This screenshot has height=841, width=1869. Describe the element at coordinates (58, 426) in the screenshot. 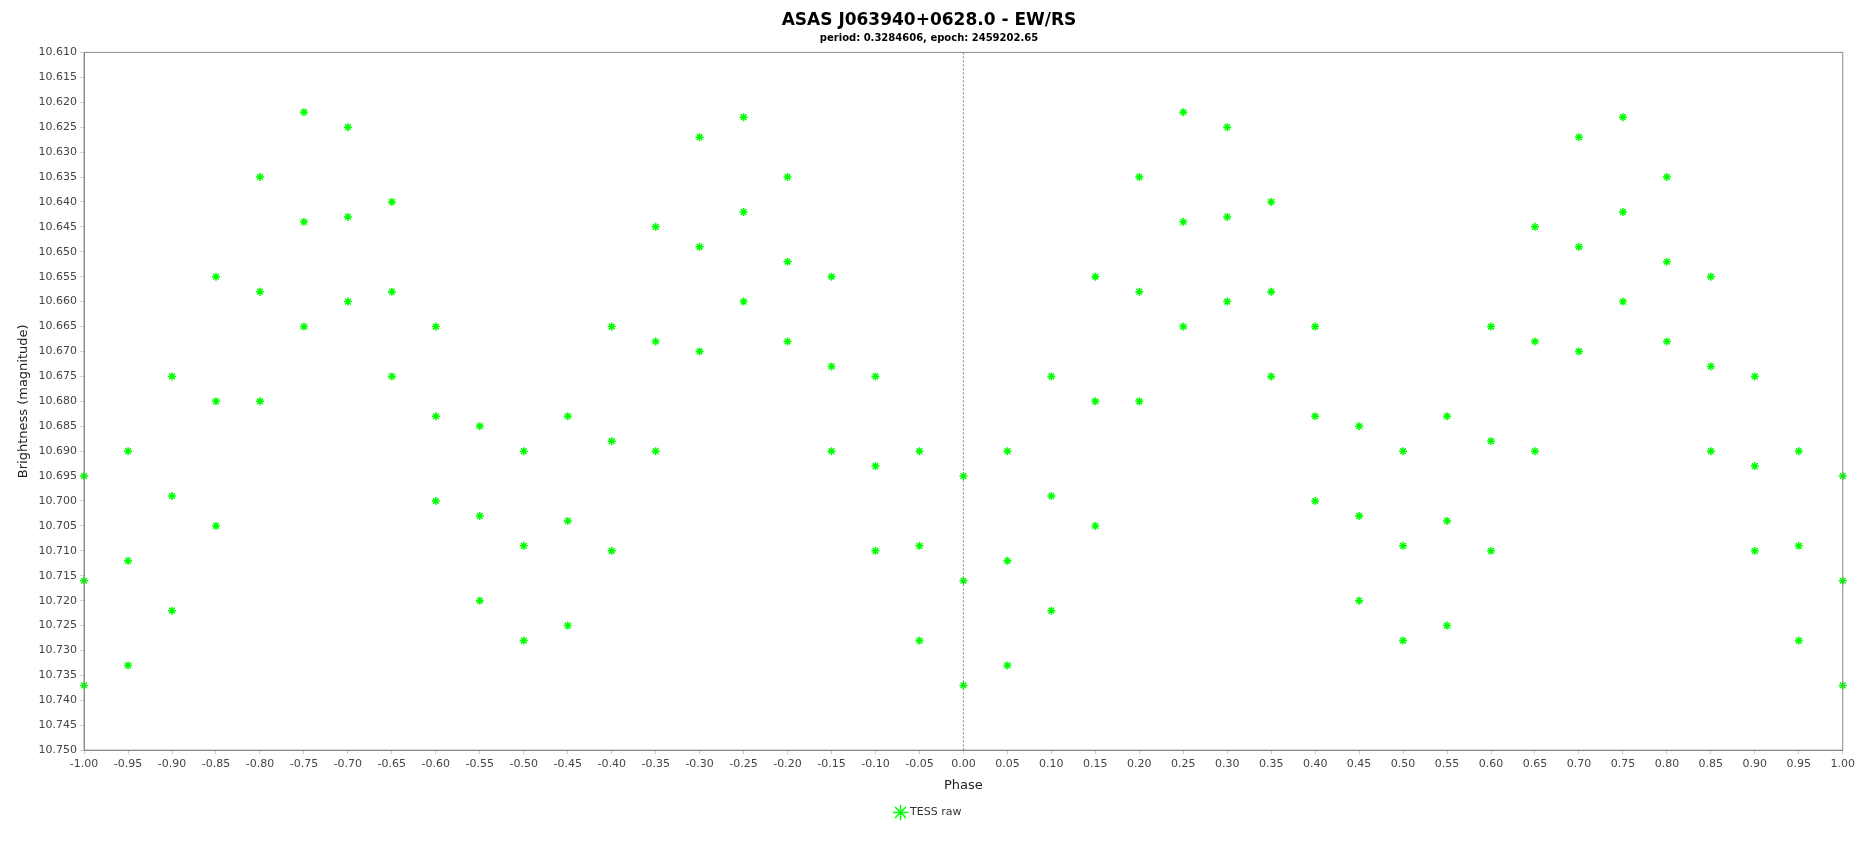

I see `y-tick-label: 10.685` at that location.